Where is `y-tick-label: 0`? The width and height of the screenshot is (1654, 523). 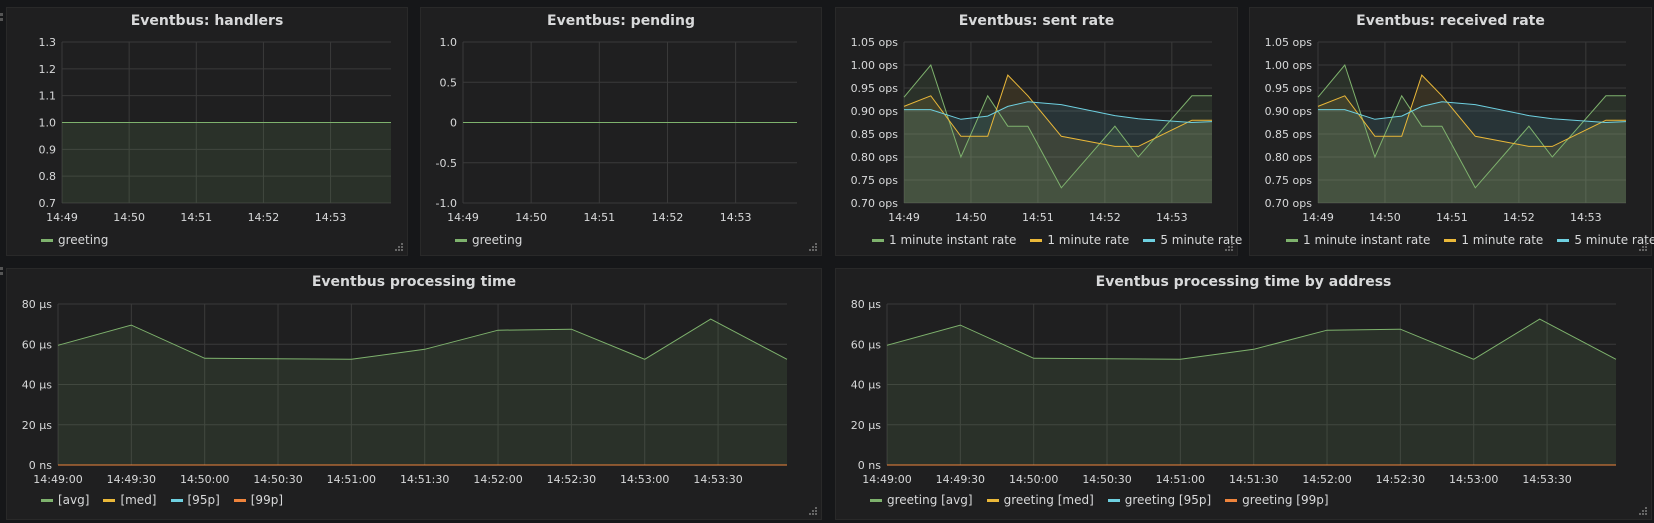 y-tick-label: 0 is located at coordinates (453, 123).